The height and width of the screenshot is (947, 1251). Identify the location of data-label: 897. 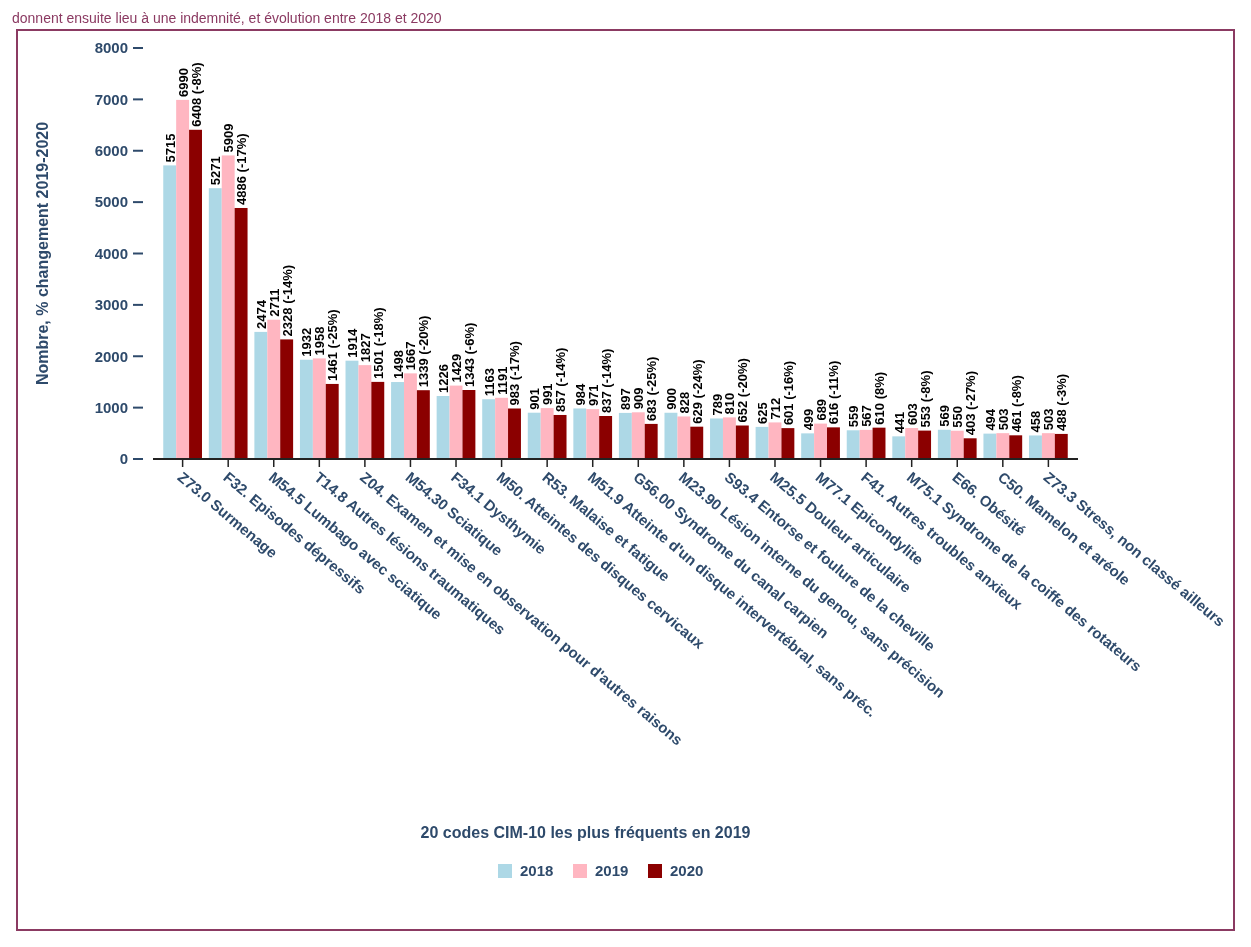
(626, 399).